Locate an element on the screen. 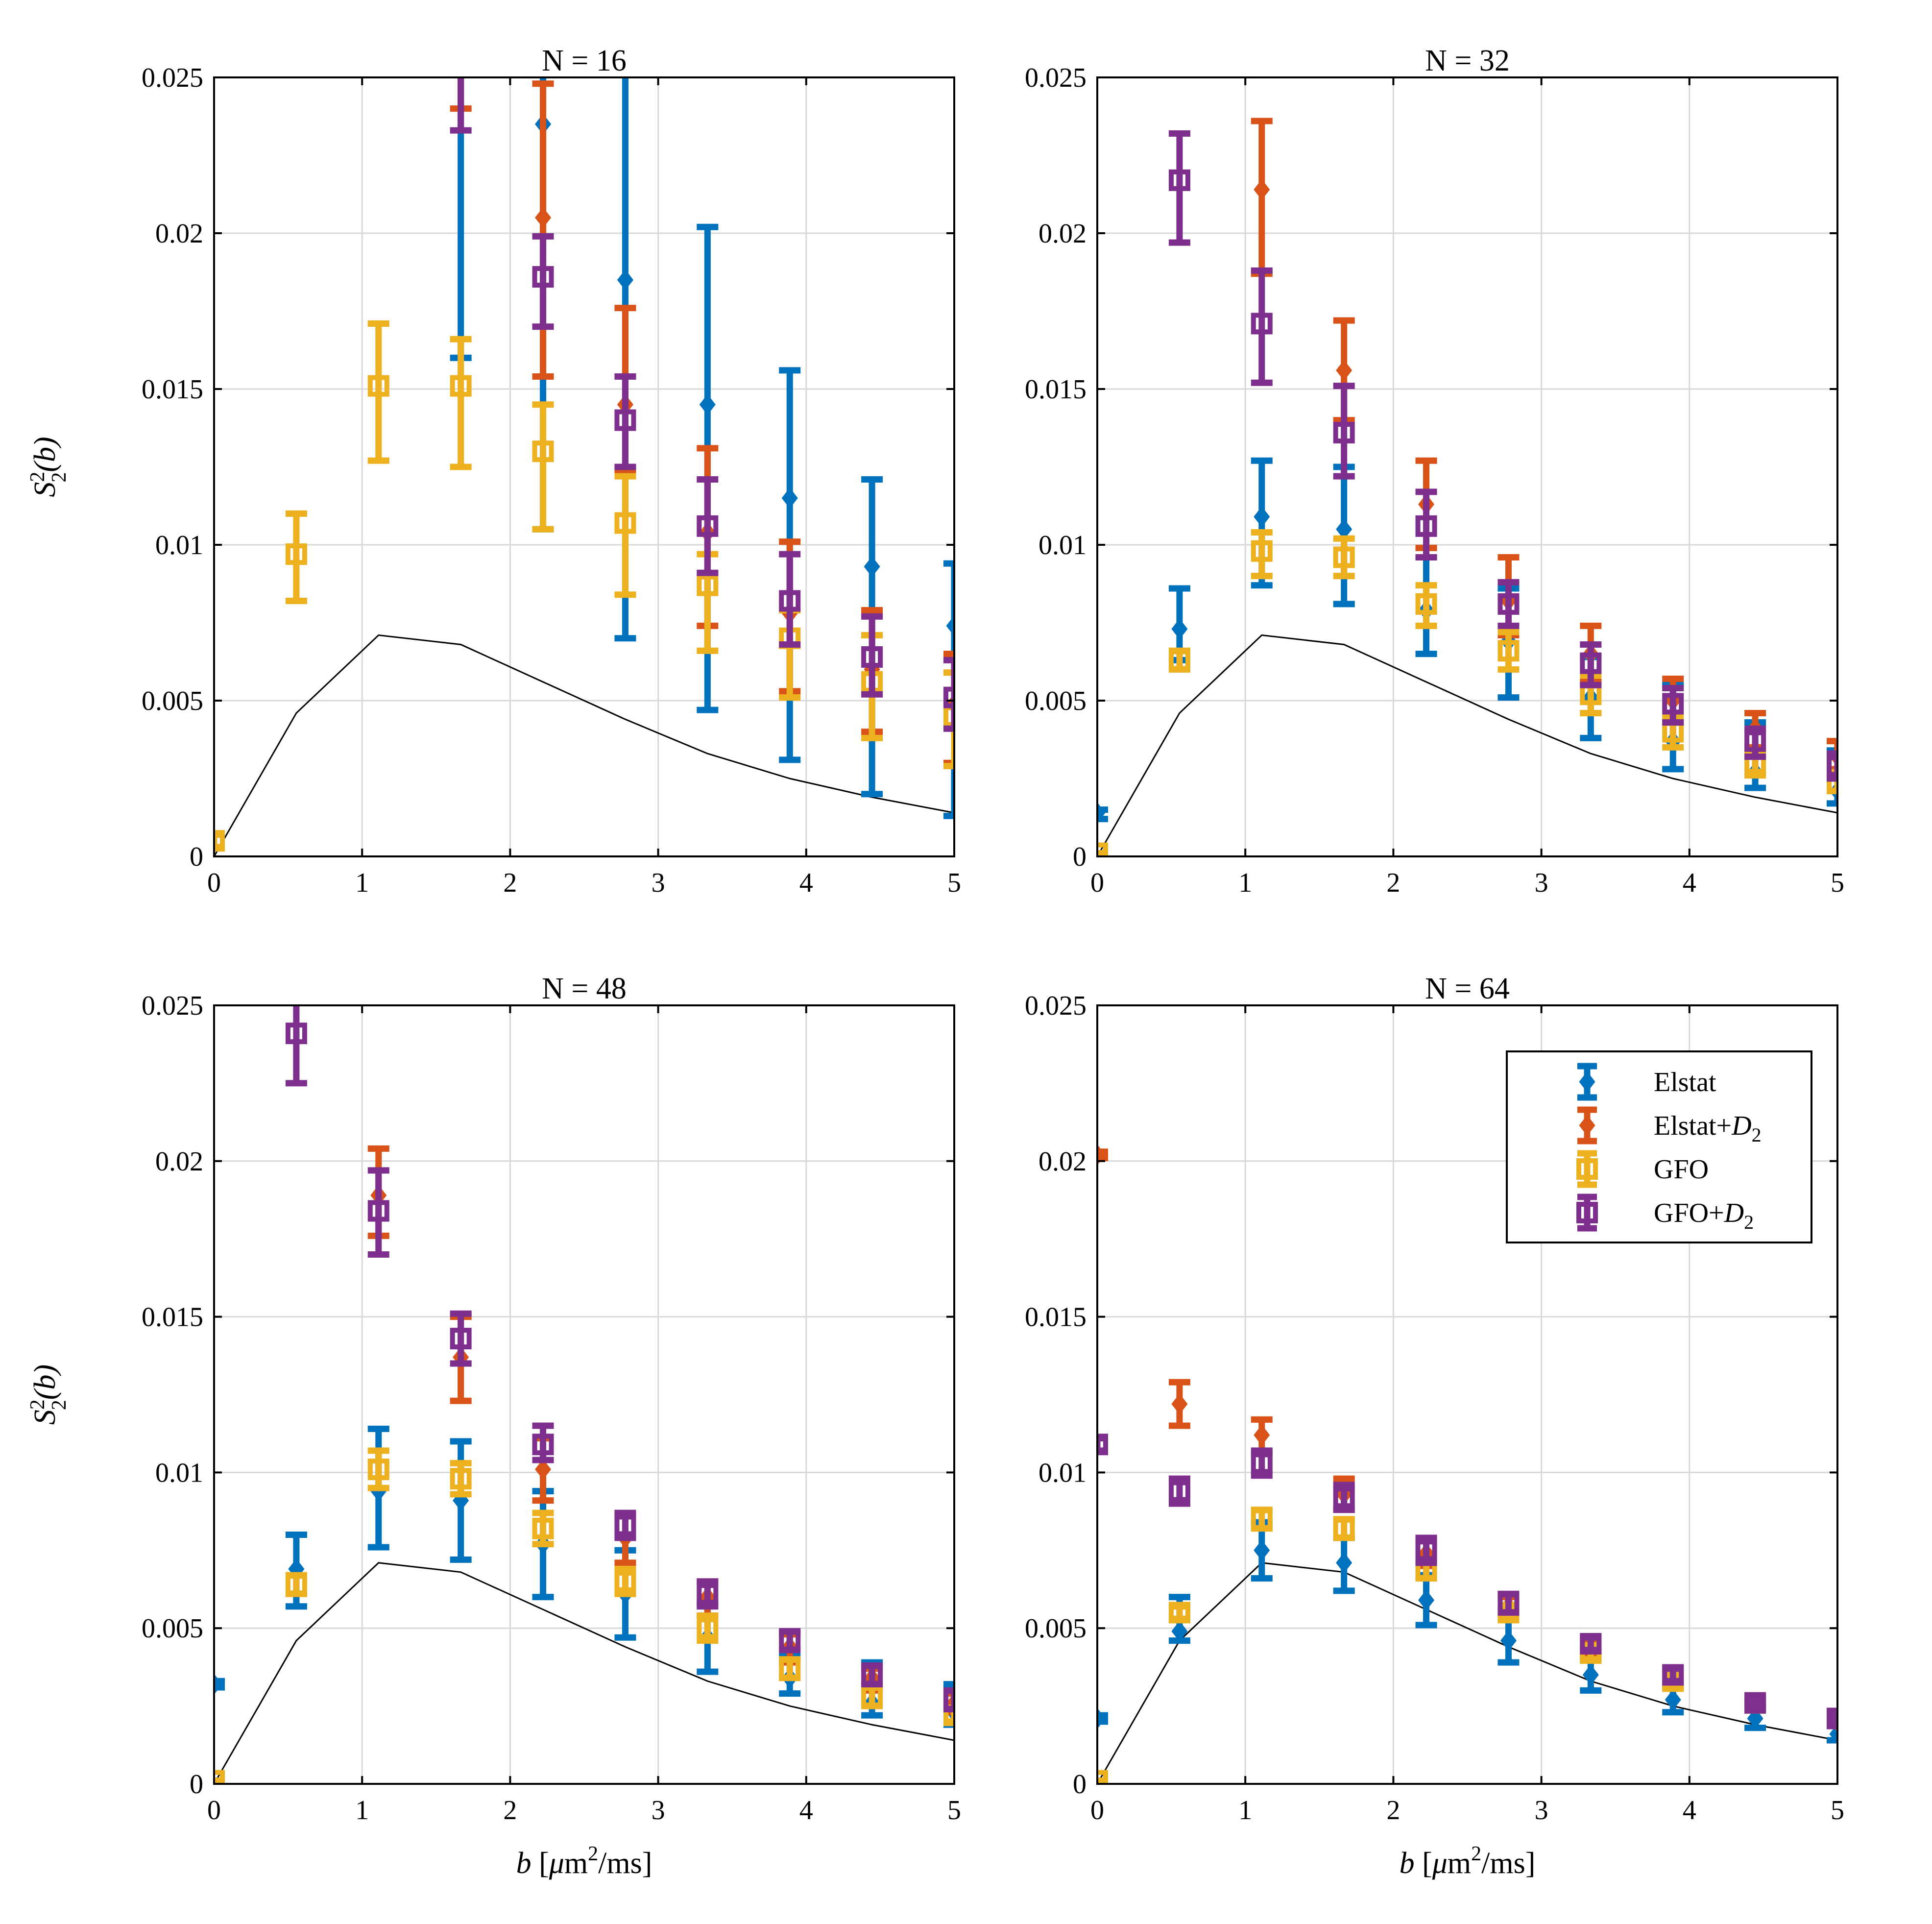 The width and height of the screenshot is (1932, 1924). legend-label-italic: D is located at coordinates (1741, 1126).